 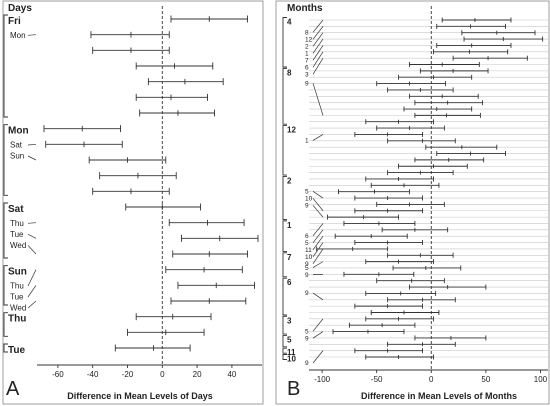 I want to click on b-group-label: 5, so click(x=289, y=339).